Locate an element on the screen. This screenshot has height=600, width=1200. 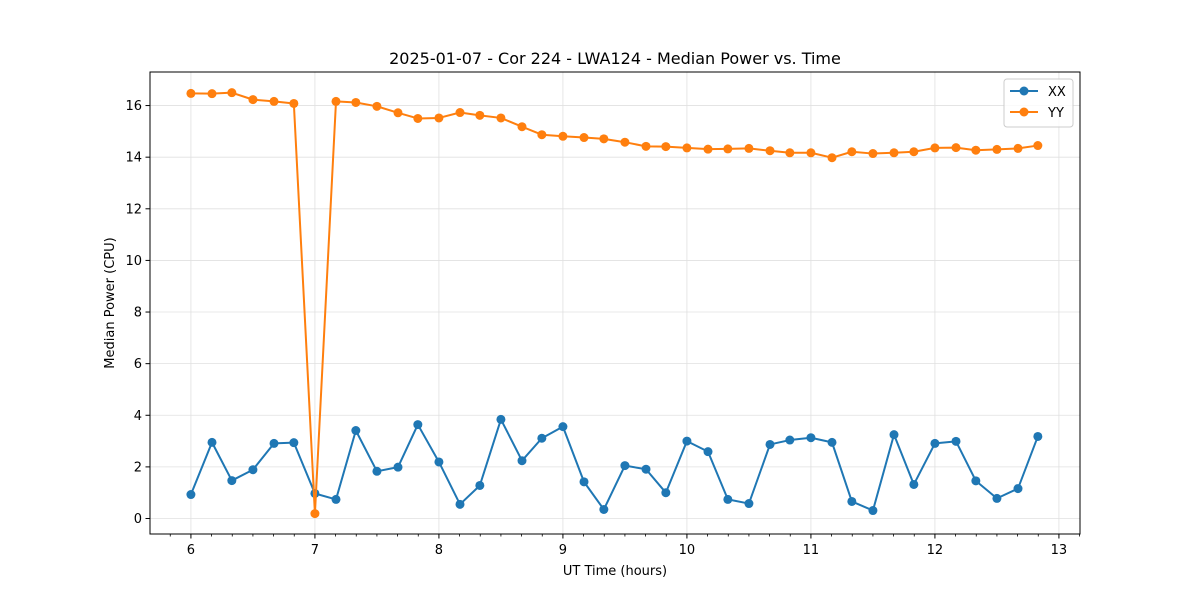
x-tick-label: 13 is located at coordinates (1059, 550).